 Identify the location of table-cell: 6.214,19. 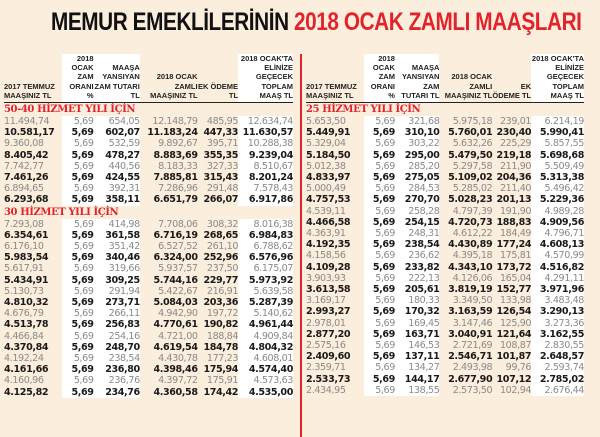
(557, 122).